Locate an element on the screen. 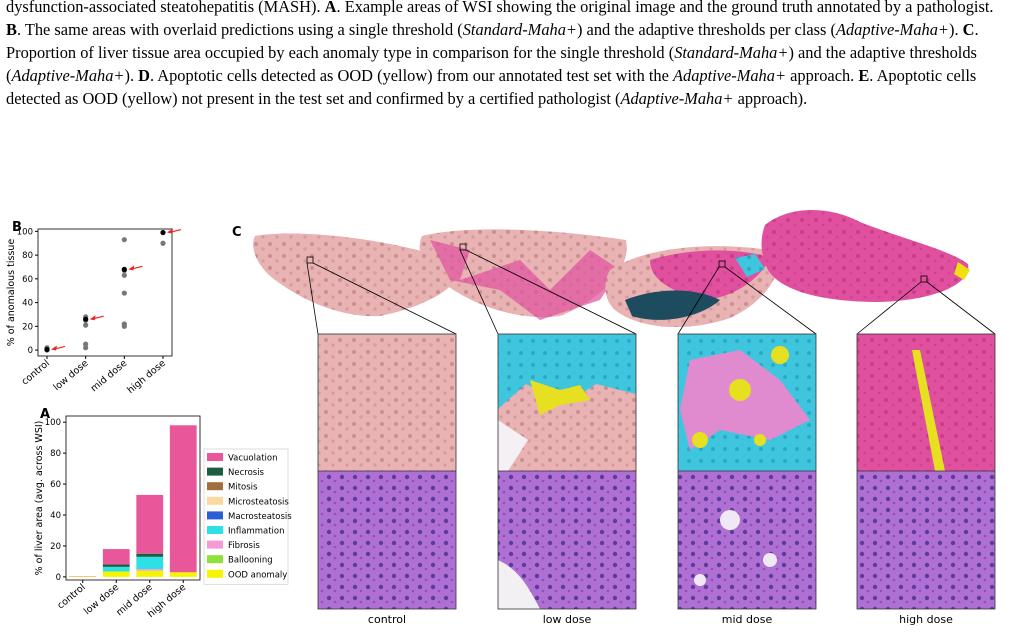 This screenshot has width=1010, height=633. legend-label: Macrosteatosis is located at coordinates (260, 517).